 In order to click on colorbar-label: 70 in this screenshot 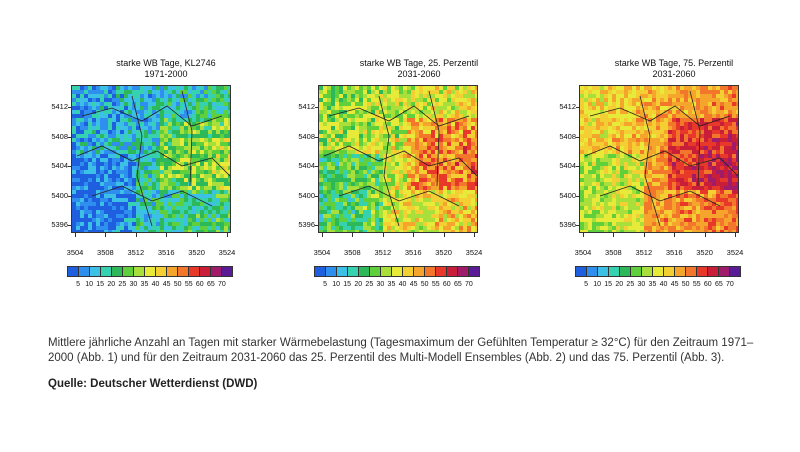, I will do `click(469, 284)`.